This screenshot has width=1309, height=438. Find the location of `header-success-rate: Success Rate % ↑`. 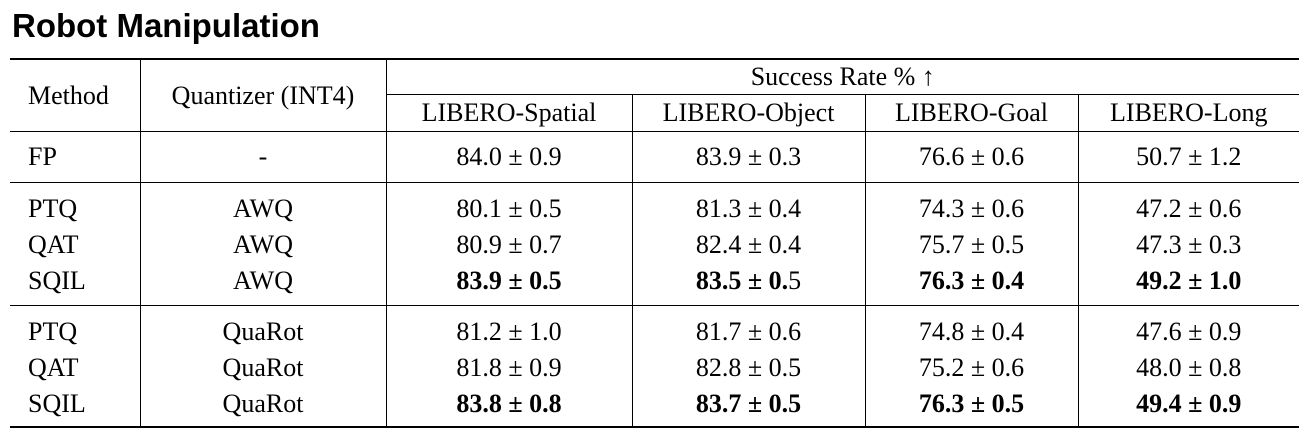

header-success-rate: Success Rate % ↑ is located at coordinates (842, 77).